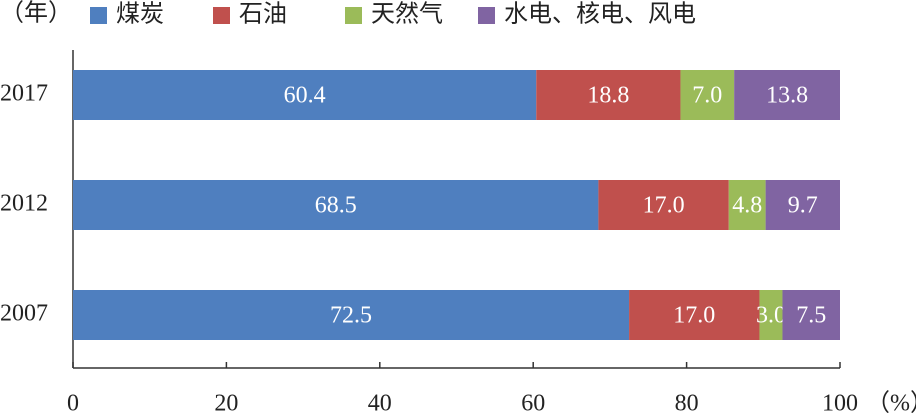 Image resolution: width=916 pixels, height=419 pixels. I want to click on value-label: 7.5, so click(811, 316).